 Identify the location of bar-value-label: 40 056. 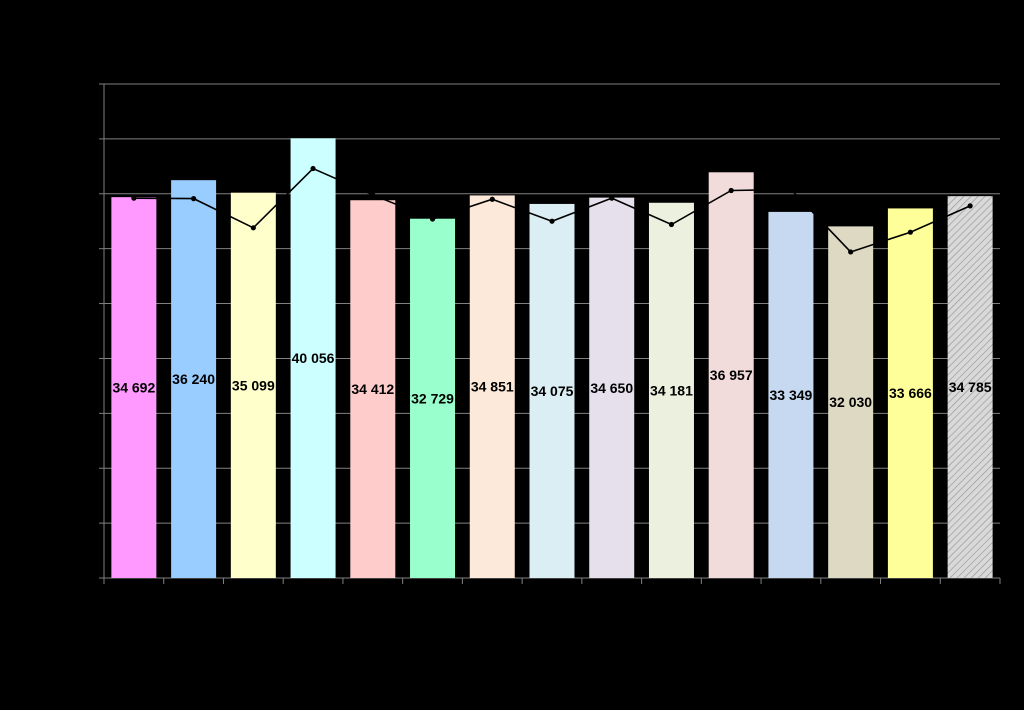
(313, 358).